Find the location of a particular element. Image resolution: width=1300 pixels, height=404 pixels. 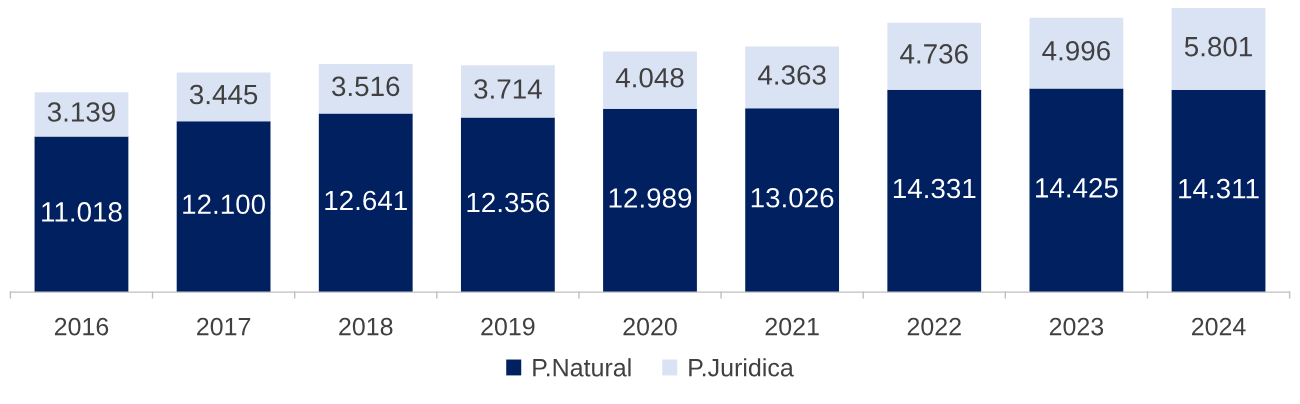

data-label: 4.996 is located at coordinates (1076, 50).